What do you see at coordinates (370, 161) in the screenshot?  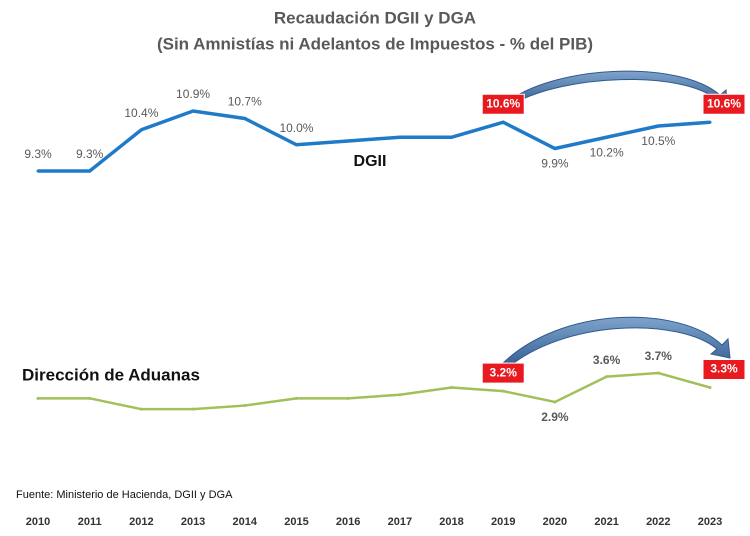 I see `series-title: DGII` at bounding box center [370, 161].